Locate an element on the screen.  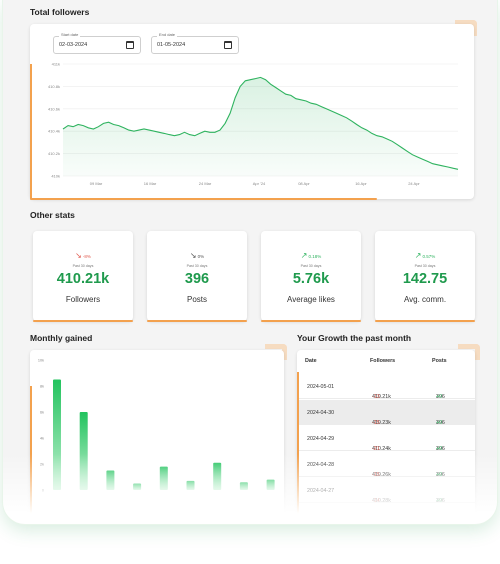
monthly-gained-card: 10k 8k 6k 4k 2k 0 is located at coordinates (157, 432).